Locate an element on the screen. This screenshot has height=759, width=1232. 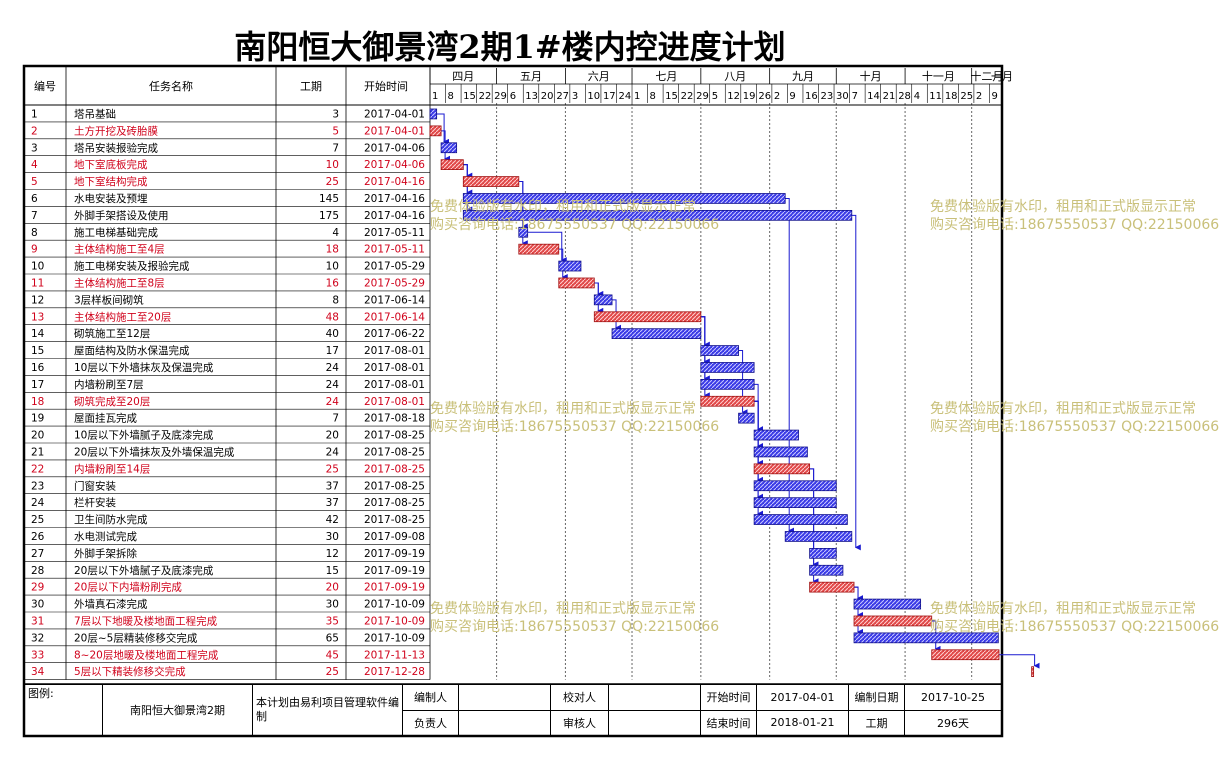
task-no: 14 is located at coordinates (38, 334).